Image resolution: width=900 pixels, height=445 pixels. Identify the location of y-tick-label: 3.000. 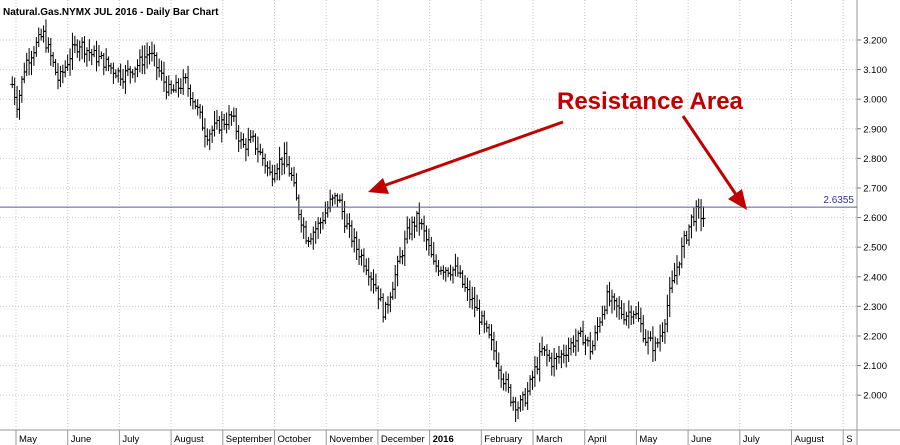
(875, 100).